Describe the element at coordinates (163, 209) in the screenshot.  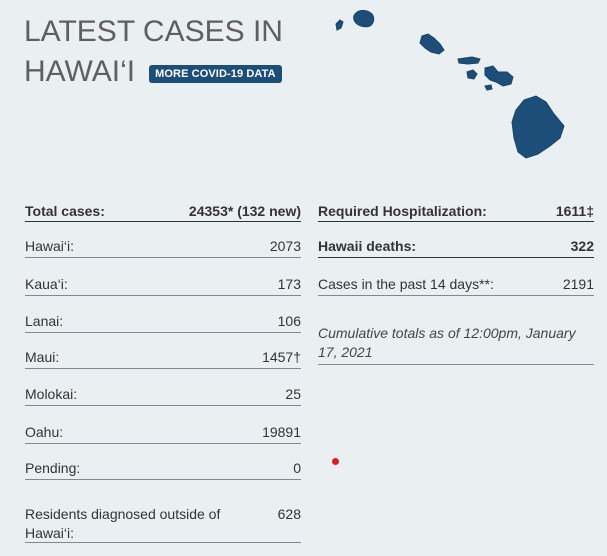
I see `total-cases-row: Total cases: 24353* (132 new)` at that location.